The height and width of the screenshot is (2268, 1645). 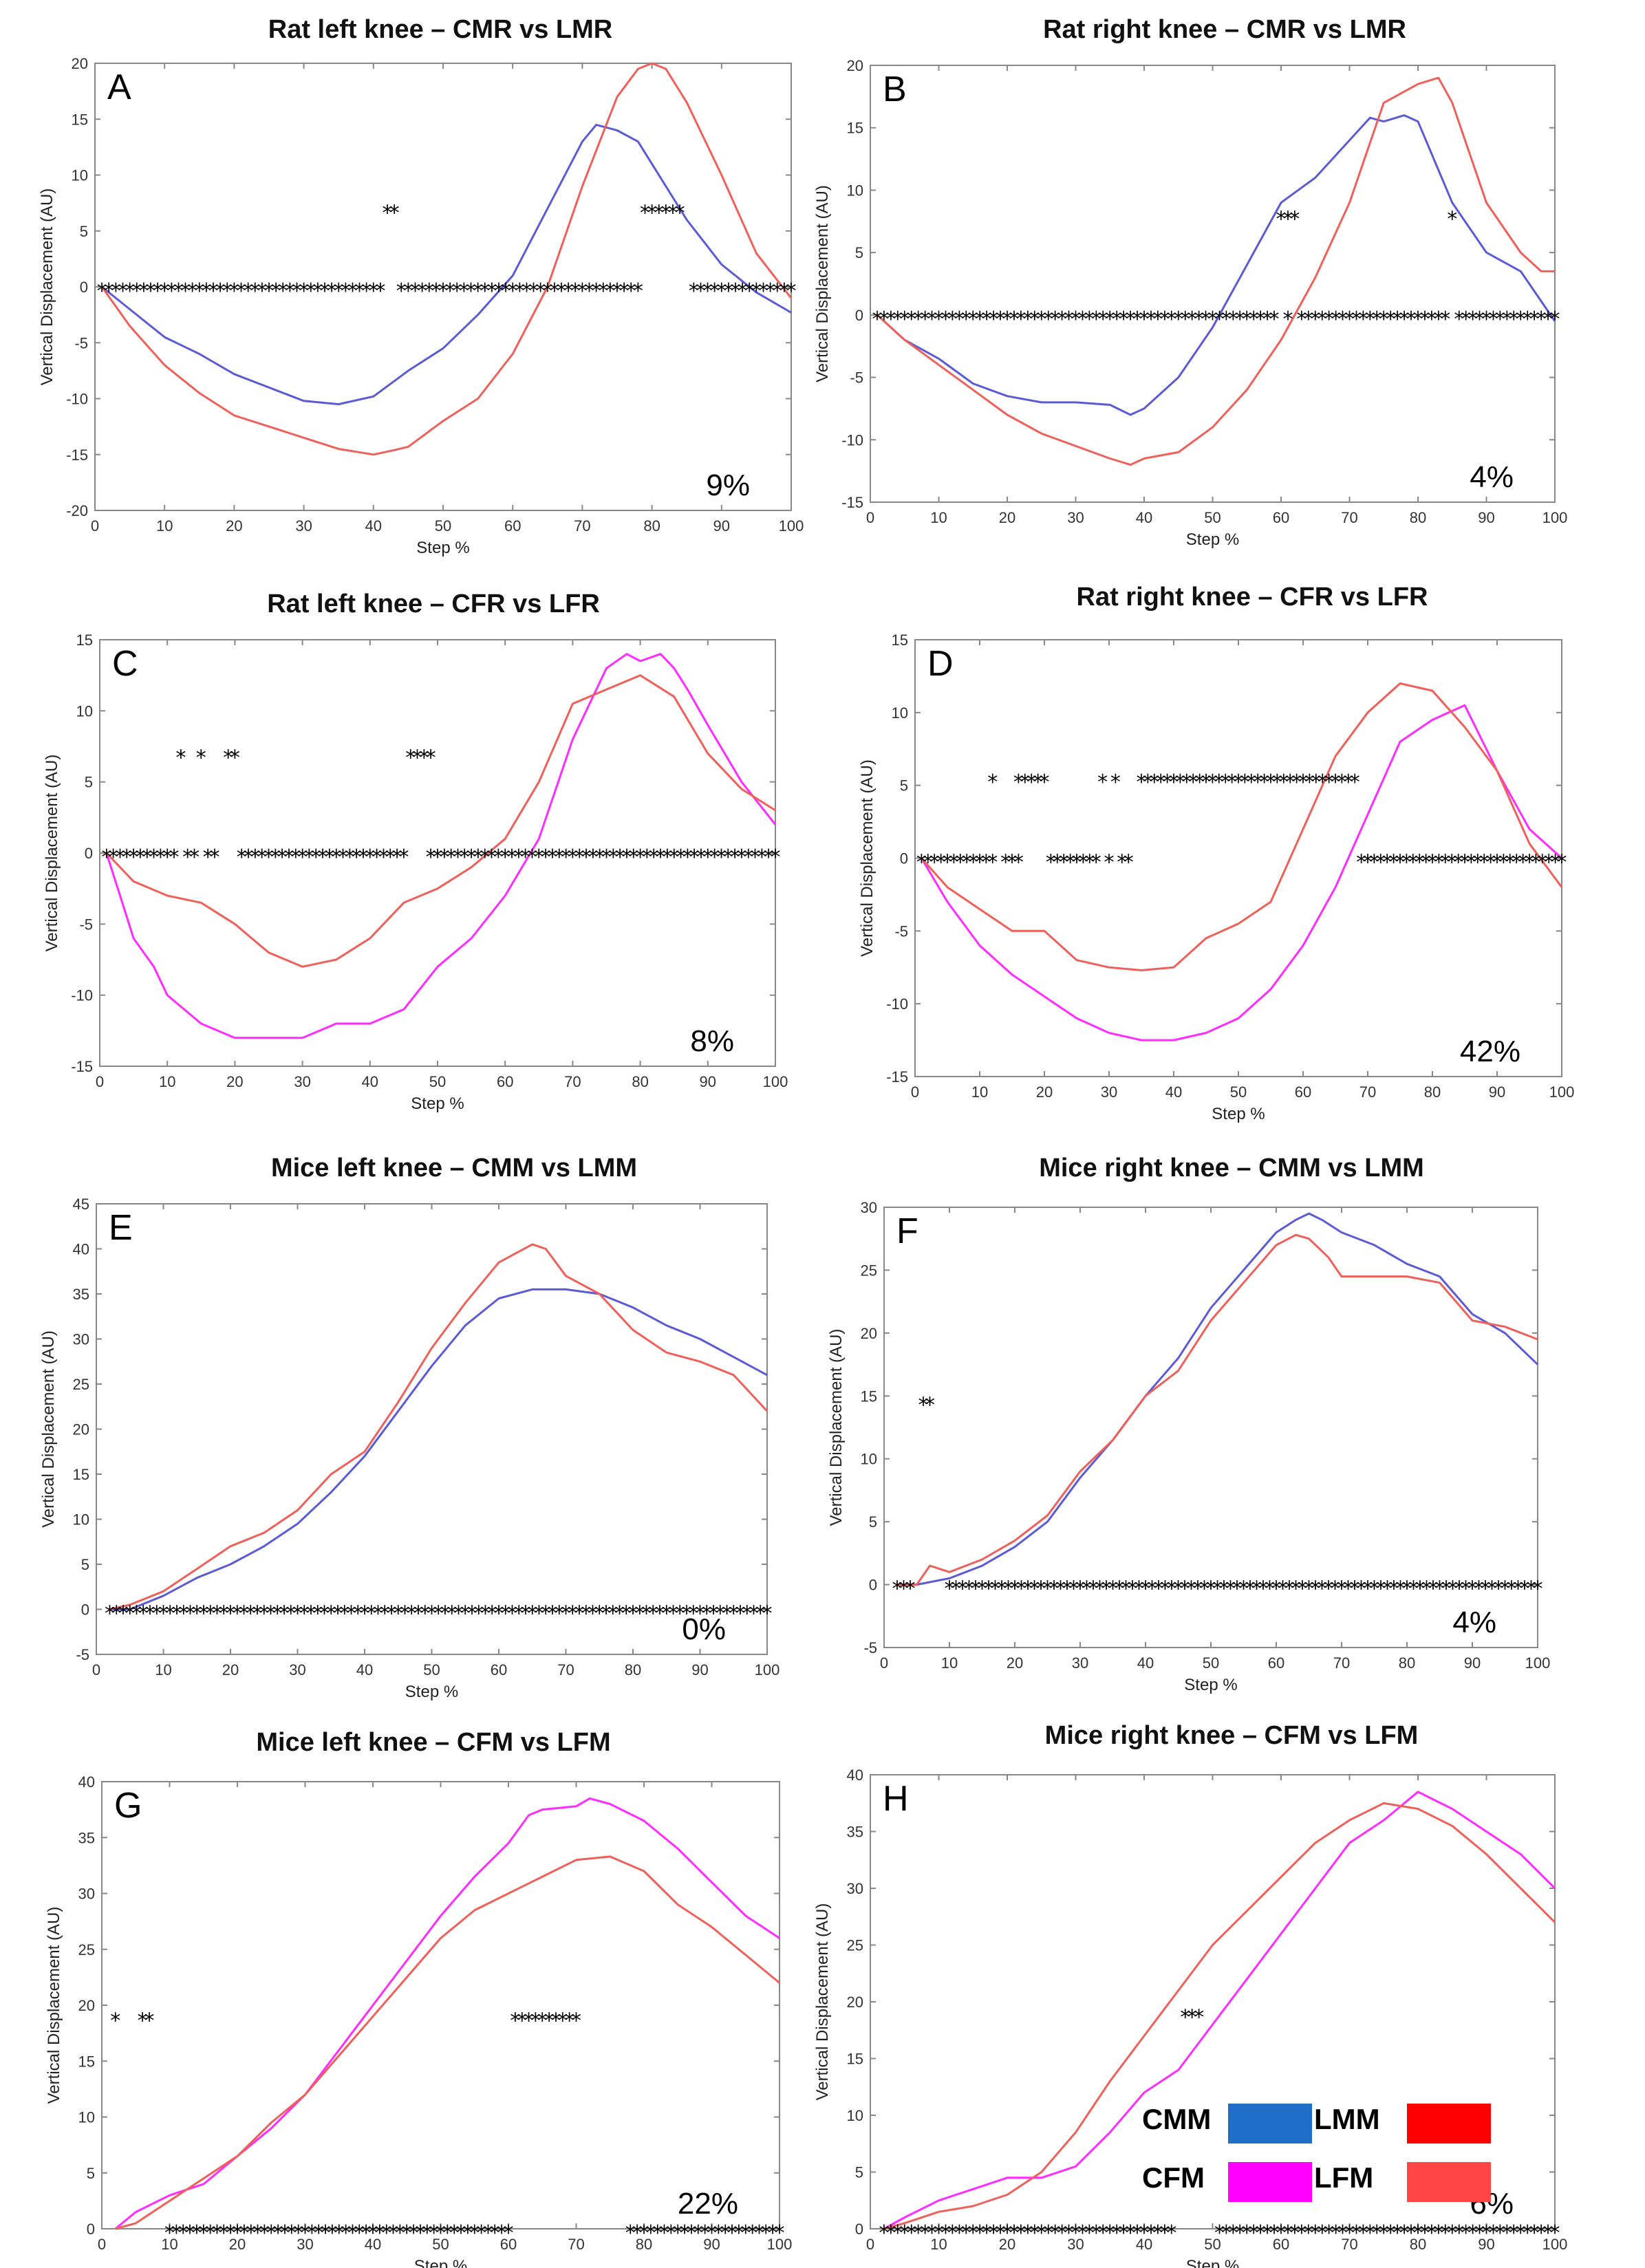 I want to click on x-tick-label: 20, so click(x=237, y=2244).